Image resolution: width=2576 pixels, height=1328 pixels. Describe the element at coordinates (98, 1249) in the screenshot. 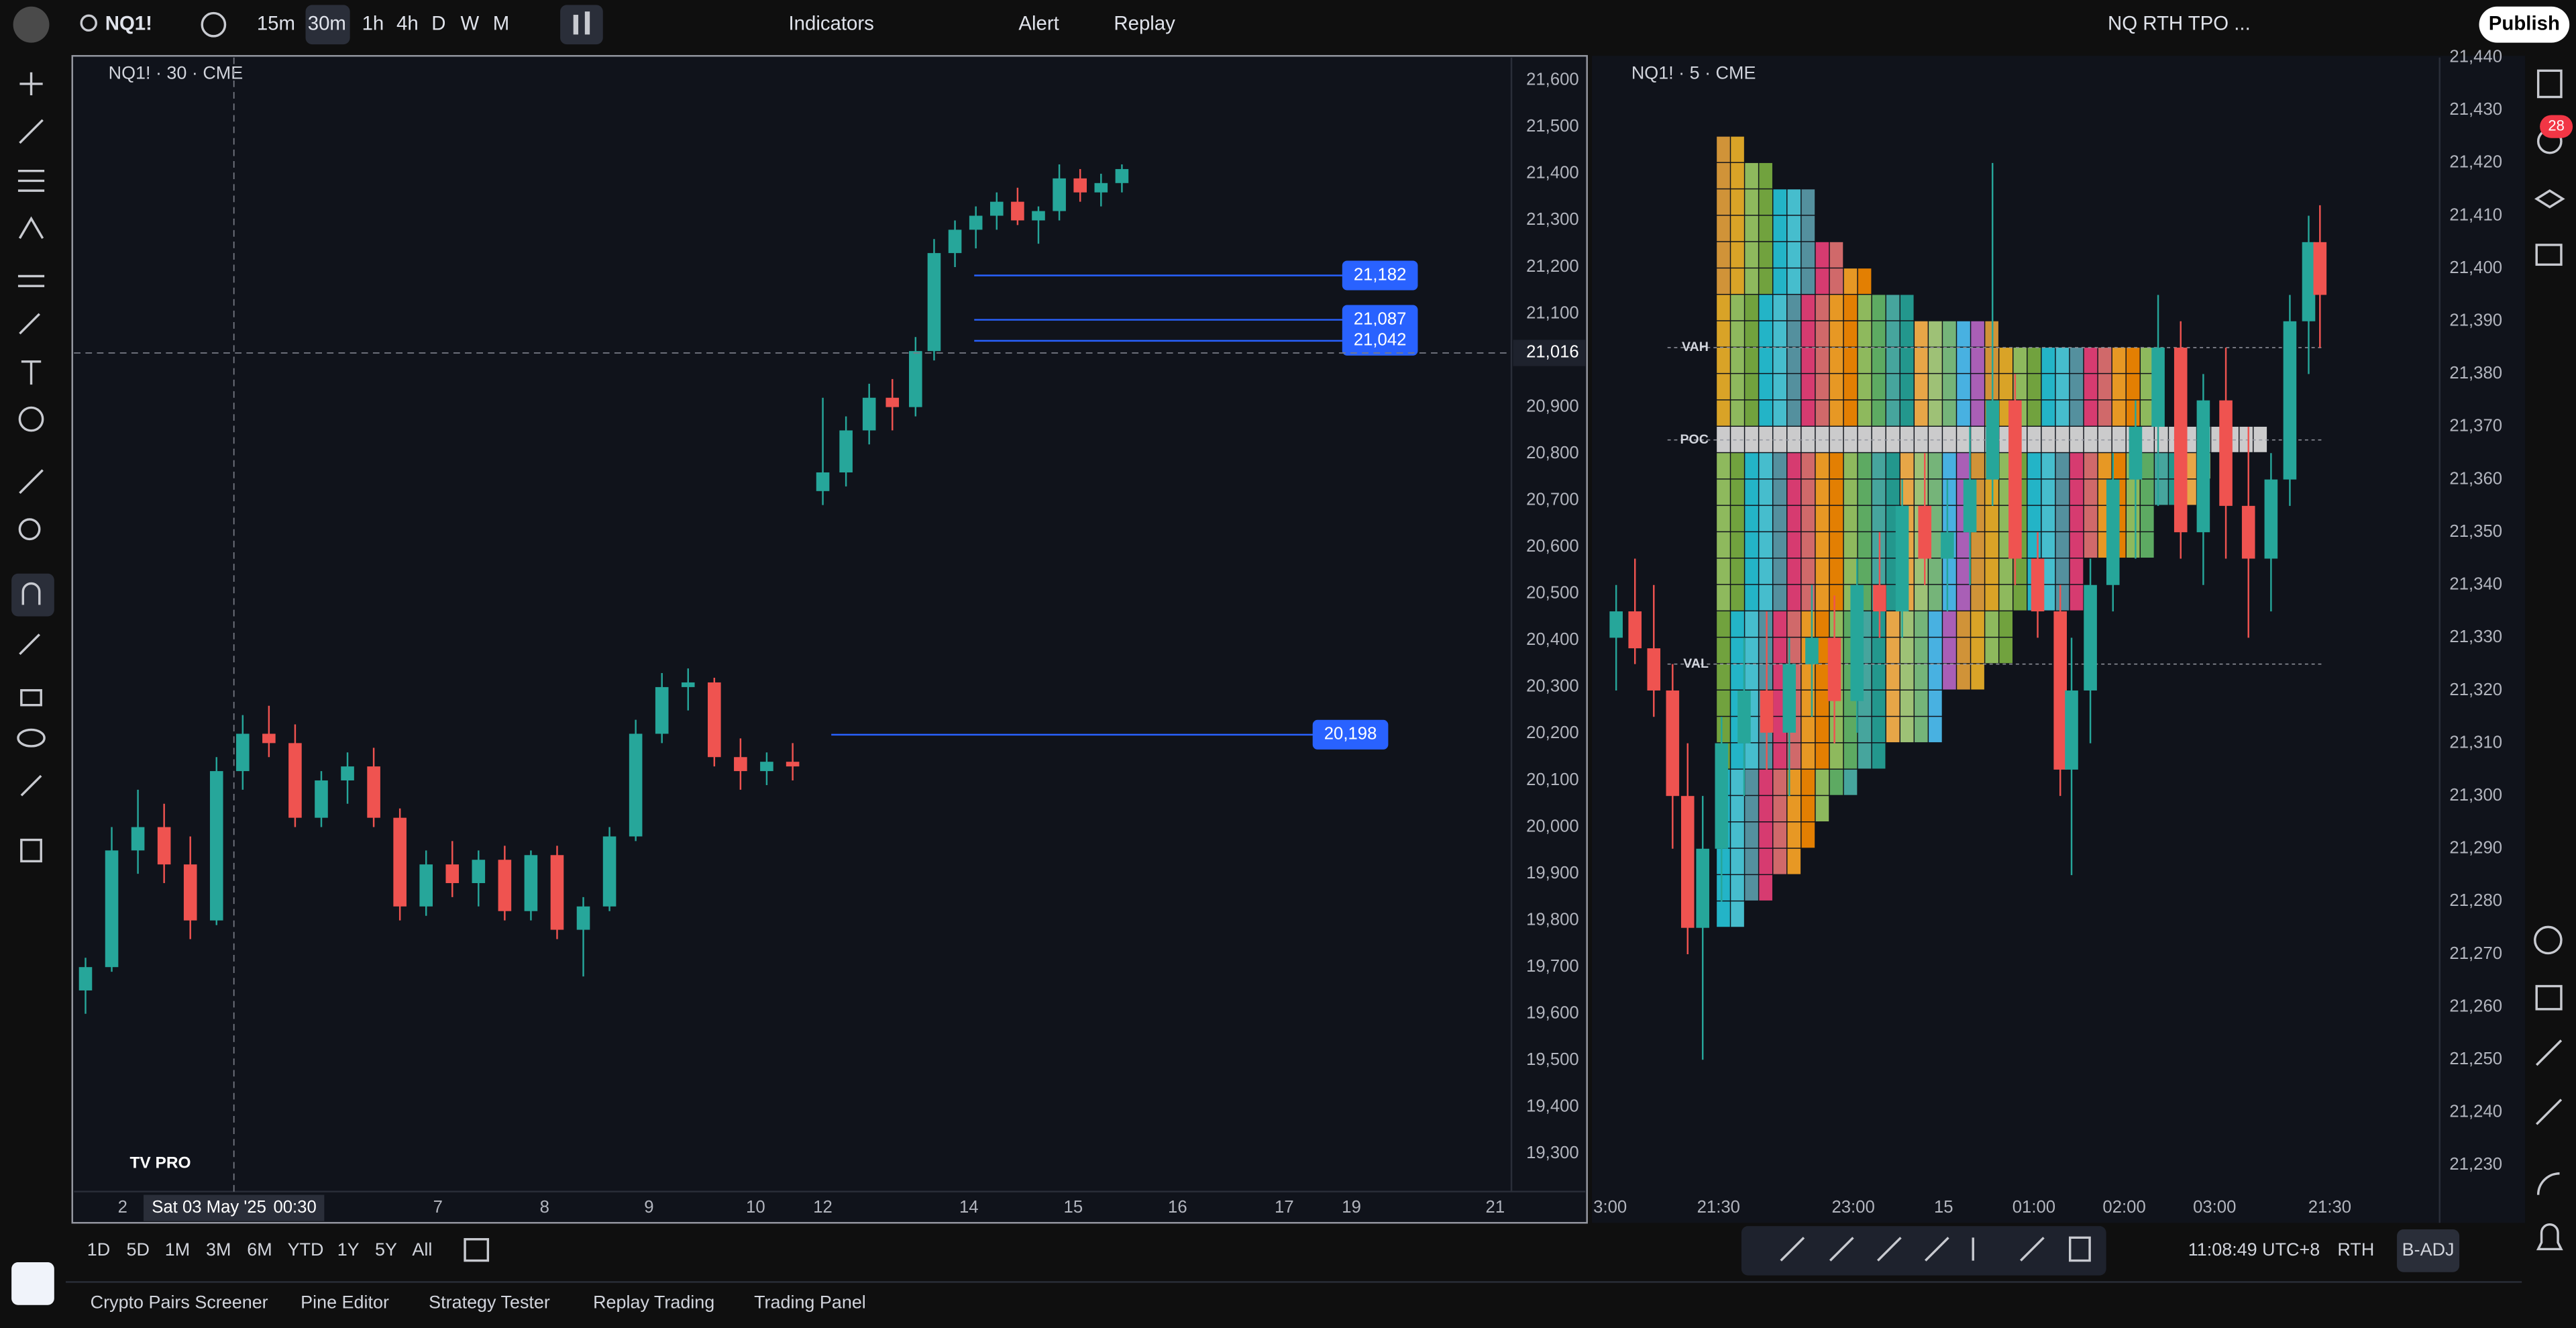

I see `range-button: 1D` at that location.